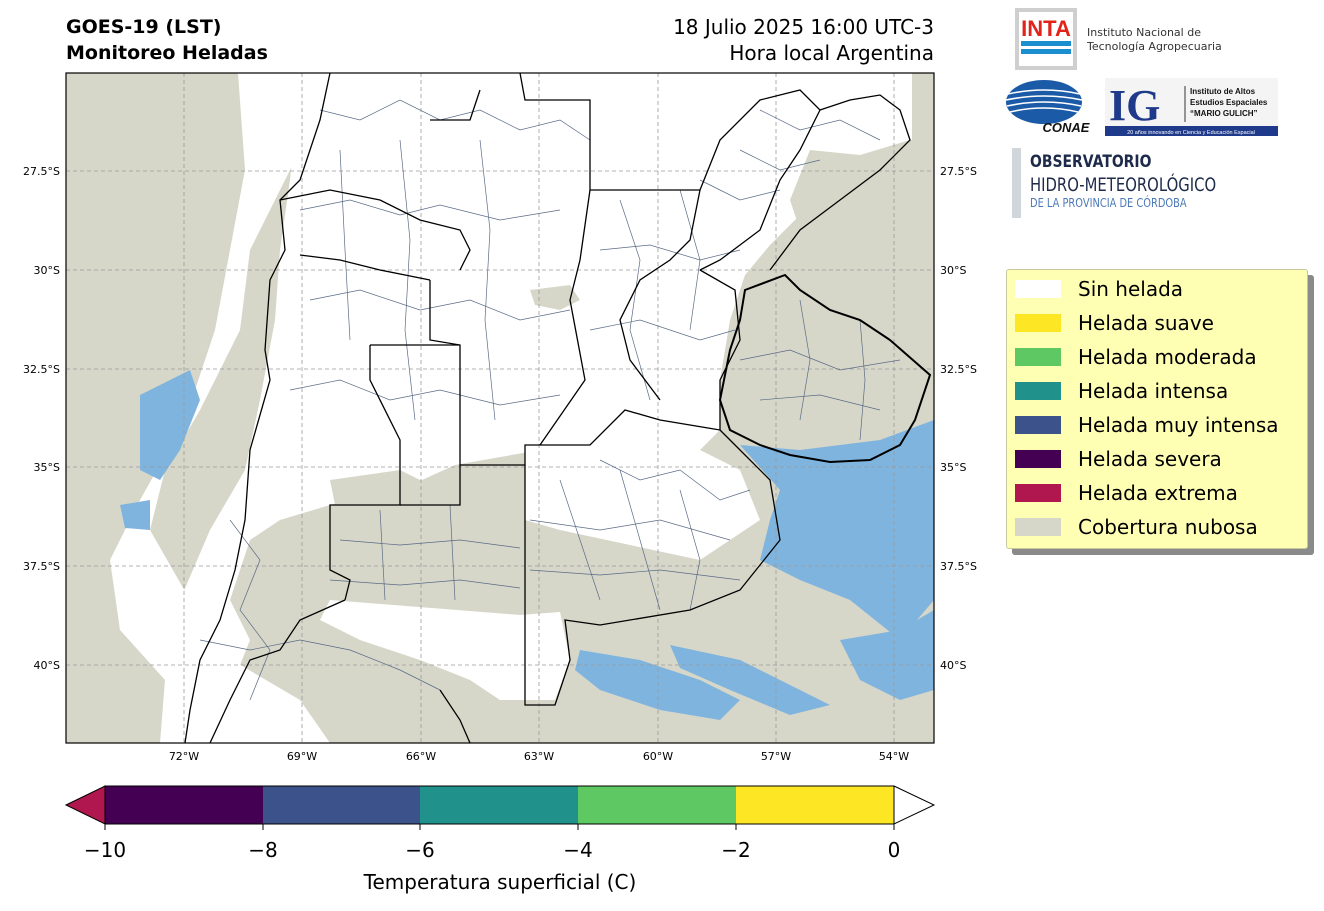 The image size is (1324, 911). Describe the element at coordinates (894, 756) in the screenshot. I see `lon-label: 54°W` at that location.